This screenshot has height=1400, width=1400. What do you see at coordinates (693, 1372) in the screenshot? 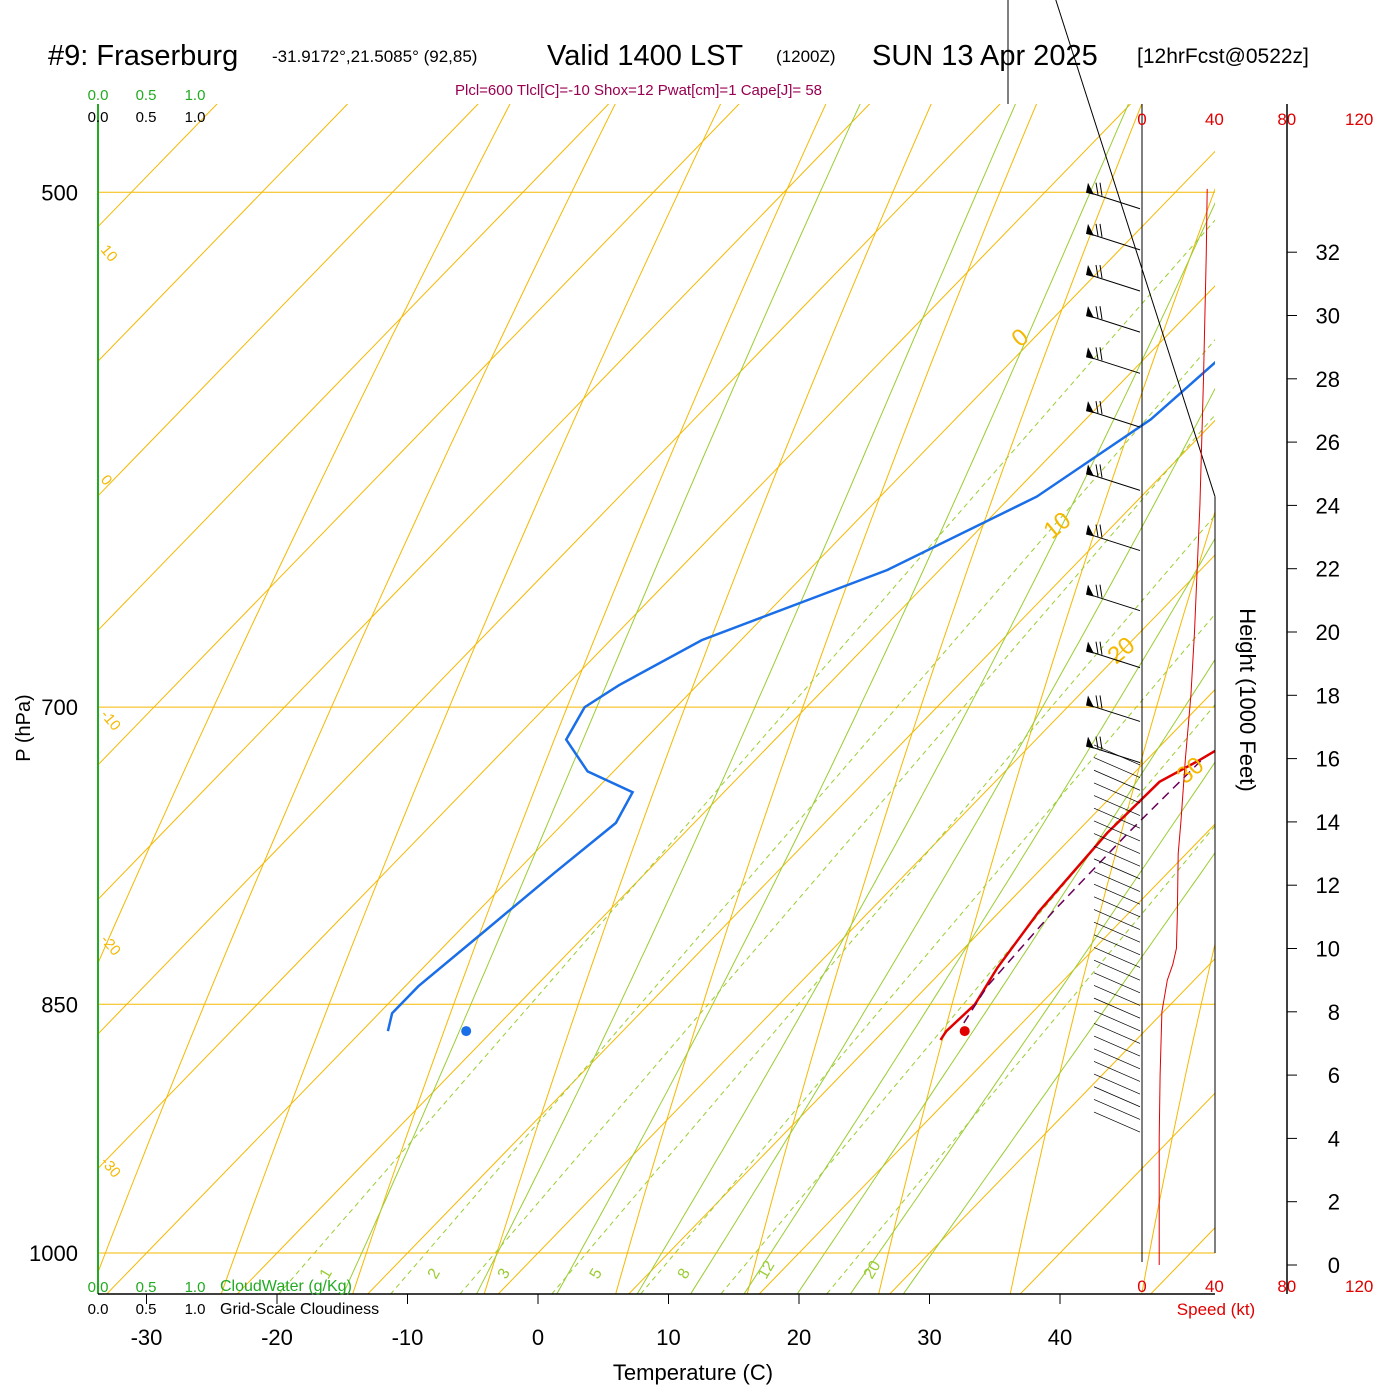
I see `x-axis-label: Temperature (C)` at bounding box center [693, 1372].